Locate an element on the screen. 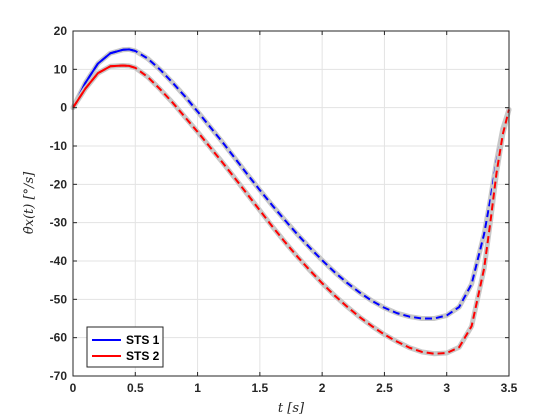 The height and width of the screenshot is (420, 560). legend-box is located at coordinates (125, 347).